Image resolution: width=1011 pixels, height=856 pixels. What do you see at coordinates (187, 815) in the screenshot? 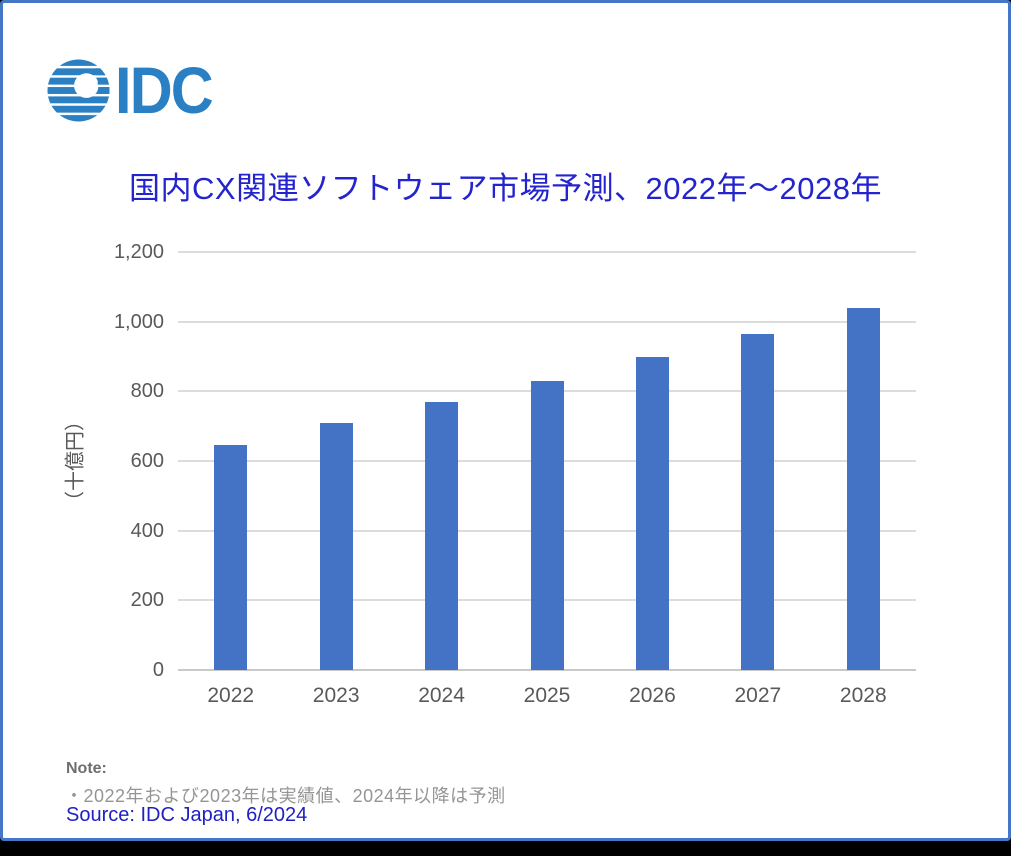
I see `source-text: Source: IDC Japan, 6/2024` at bounding box center [187, 815].